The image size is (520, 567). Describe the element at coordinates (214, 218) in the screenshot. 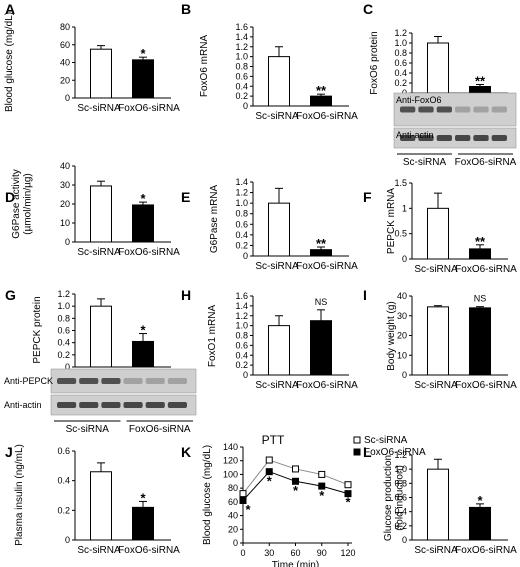

I see `y-axis-label: G6Pase mRNA` at that location.